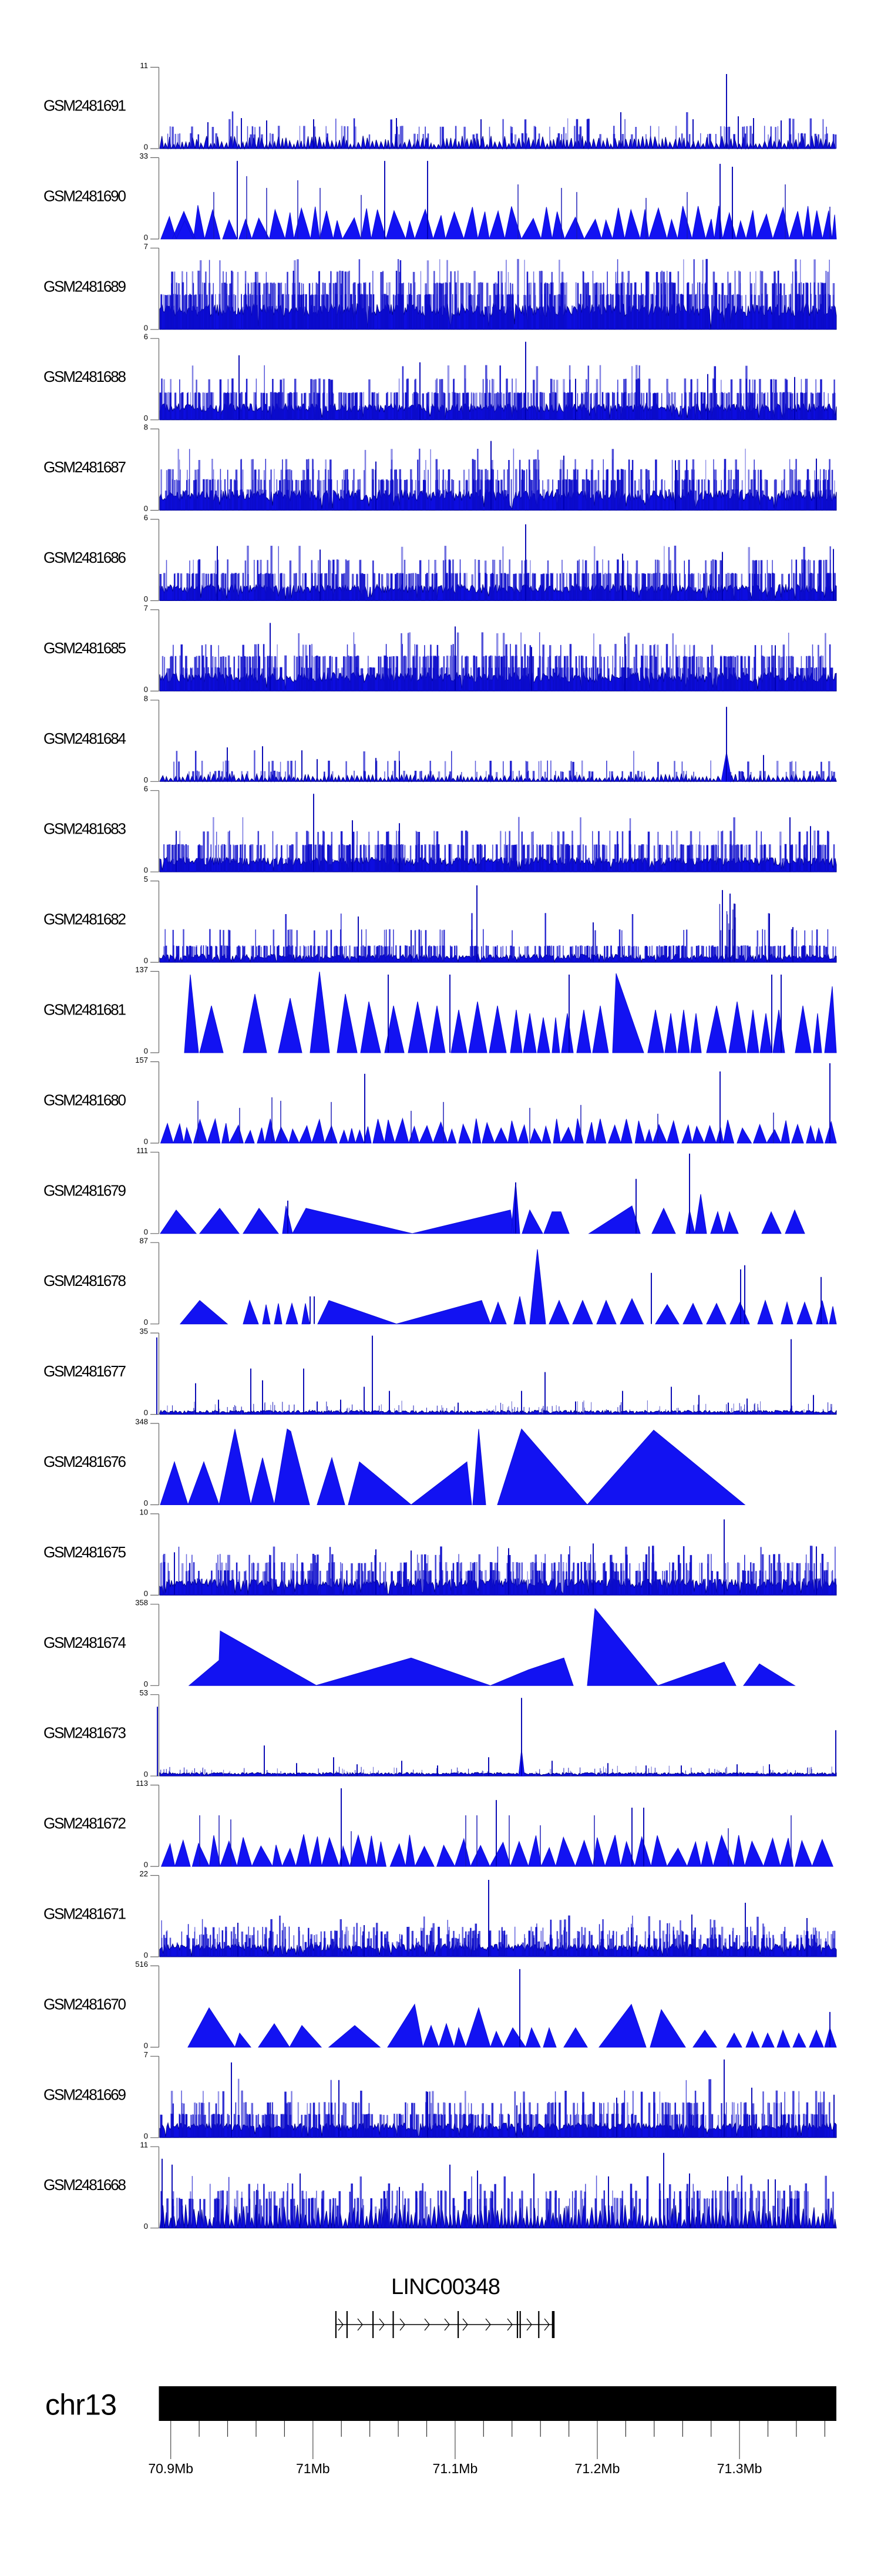 The image size is (881, 2576). What do you see at coordinates (313, 2468) in the screenshot?
I see `svg-text: 71Mb` at bounding box center [313, 2468].